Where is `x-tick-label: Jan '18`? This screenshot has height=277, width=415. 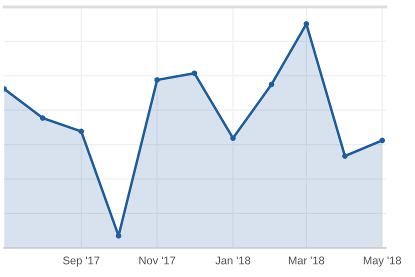 x-tick-label: Jan '18 is located at coordinates (232, 260).